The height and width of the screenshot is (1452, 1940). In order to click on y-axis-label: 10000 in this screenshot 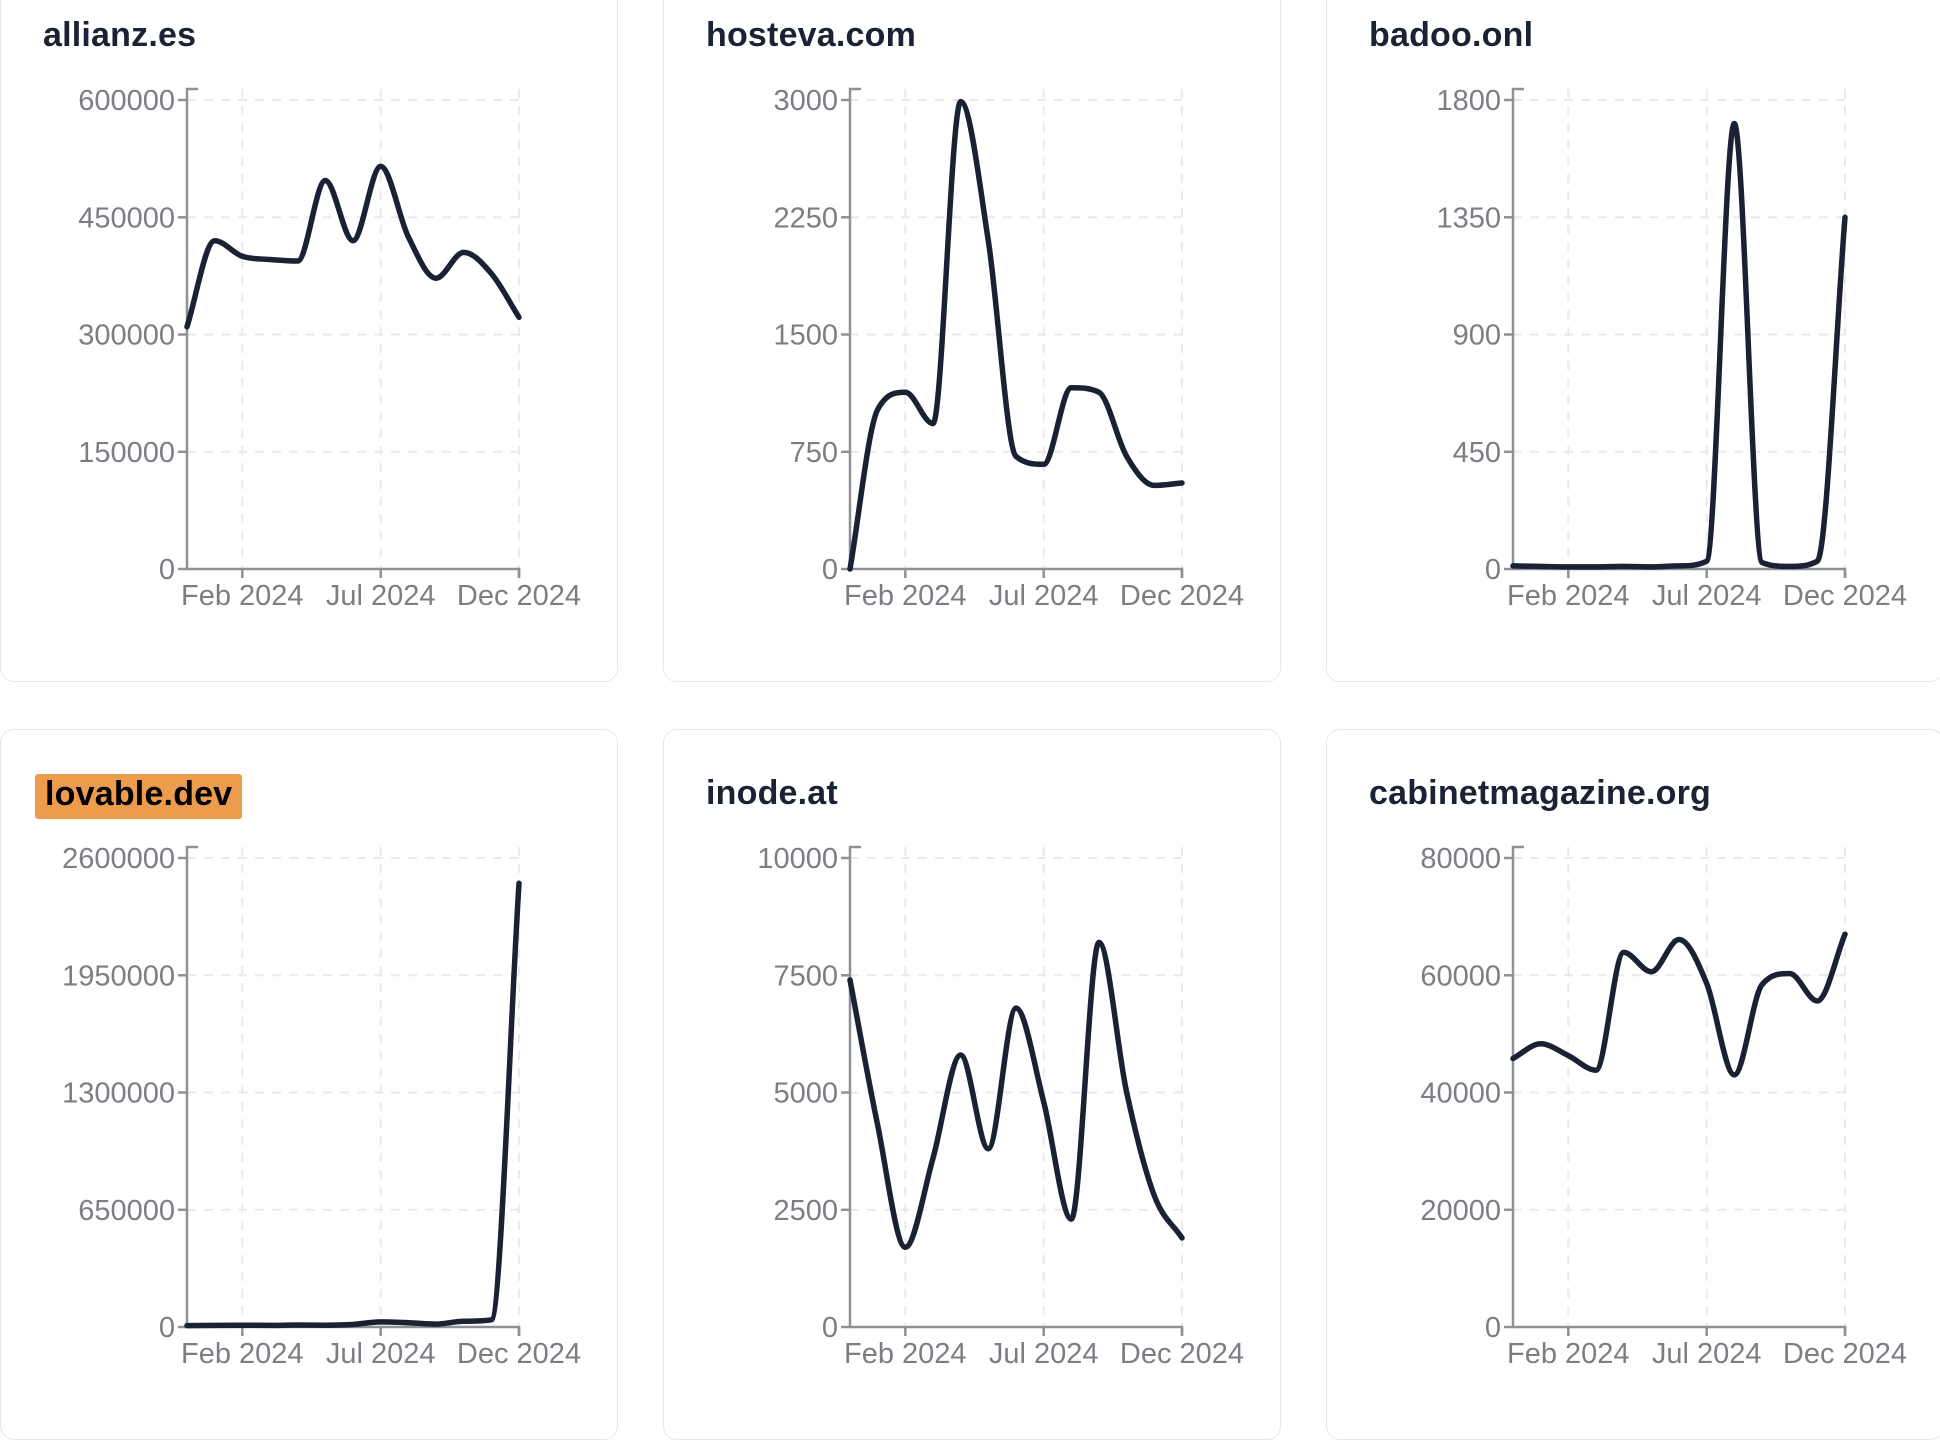, I will do `click(797, 859)`.